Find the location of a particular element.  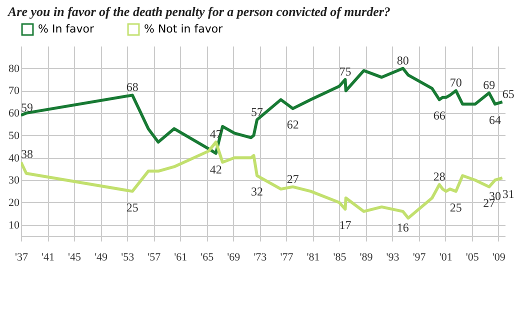

data-label: 28 is located at coordinates (439, 177).